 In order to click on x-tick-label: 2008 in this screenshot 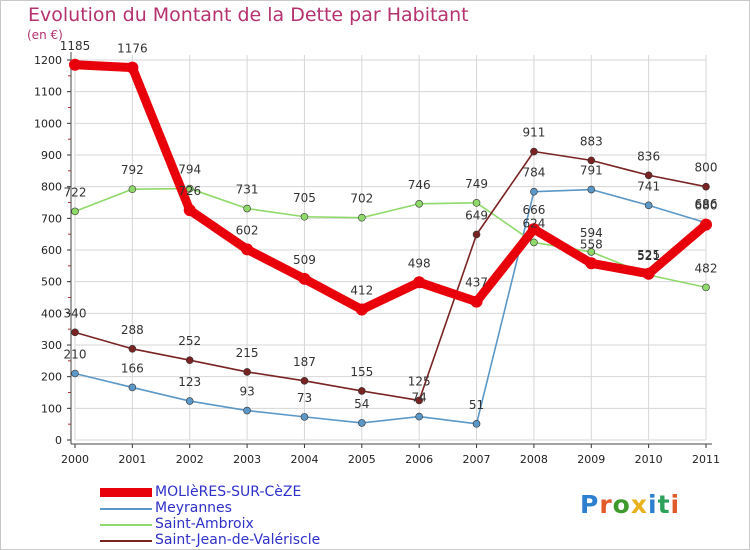, I will do `click(534, 459)`.